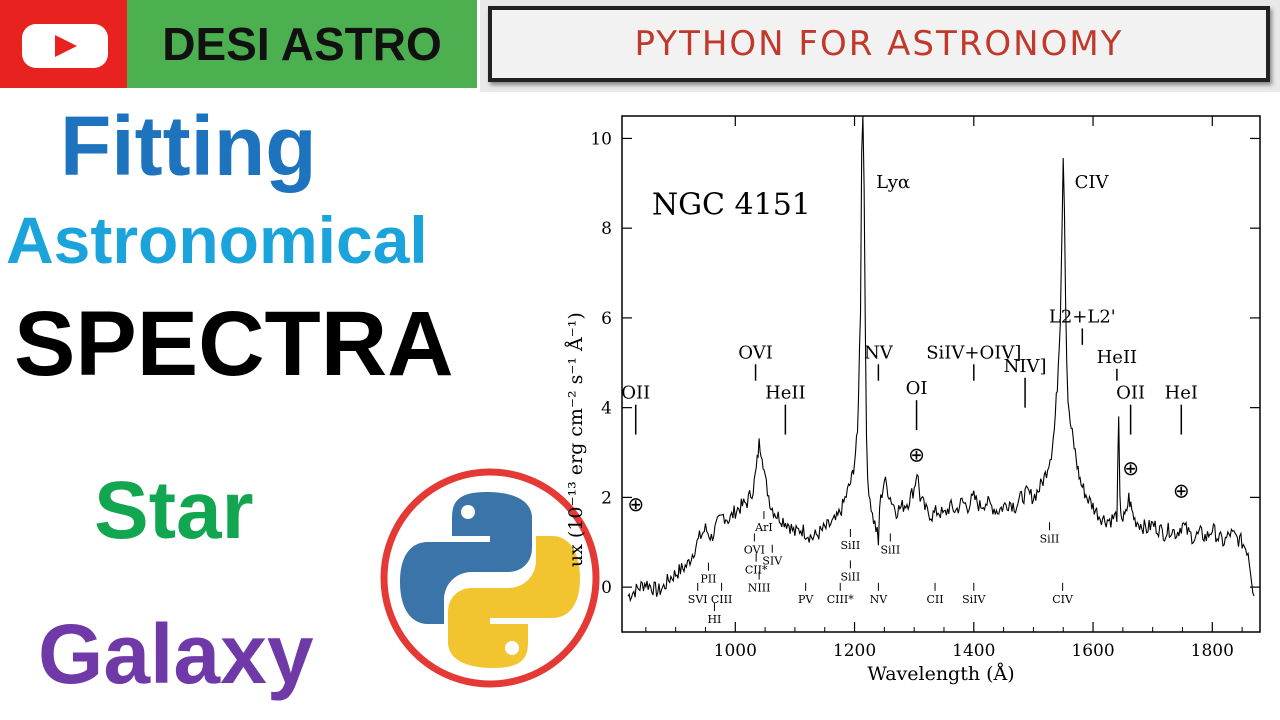 The image size is (1280, 720). I want to click on emission-label: L2+L2', so click(1082, 316).